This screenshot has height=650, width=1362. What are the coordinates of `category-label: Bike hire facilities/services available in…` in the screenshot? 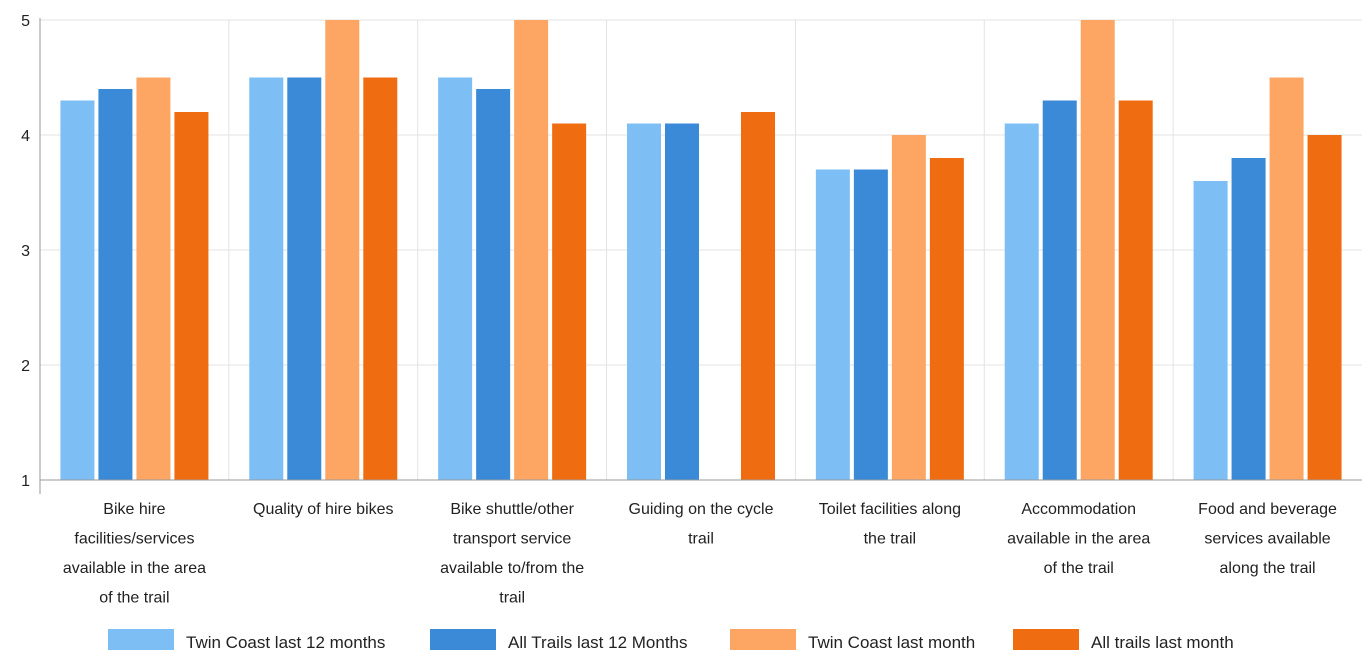 It's located at (134, 554).